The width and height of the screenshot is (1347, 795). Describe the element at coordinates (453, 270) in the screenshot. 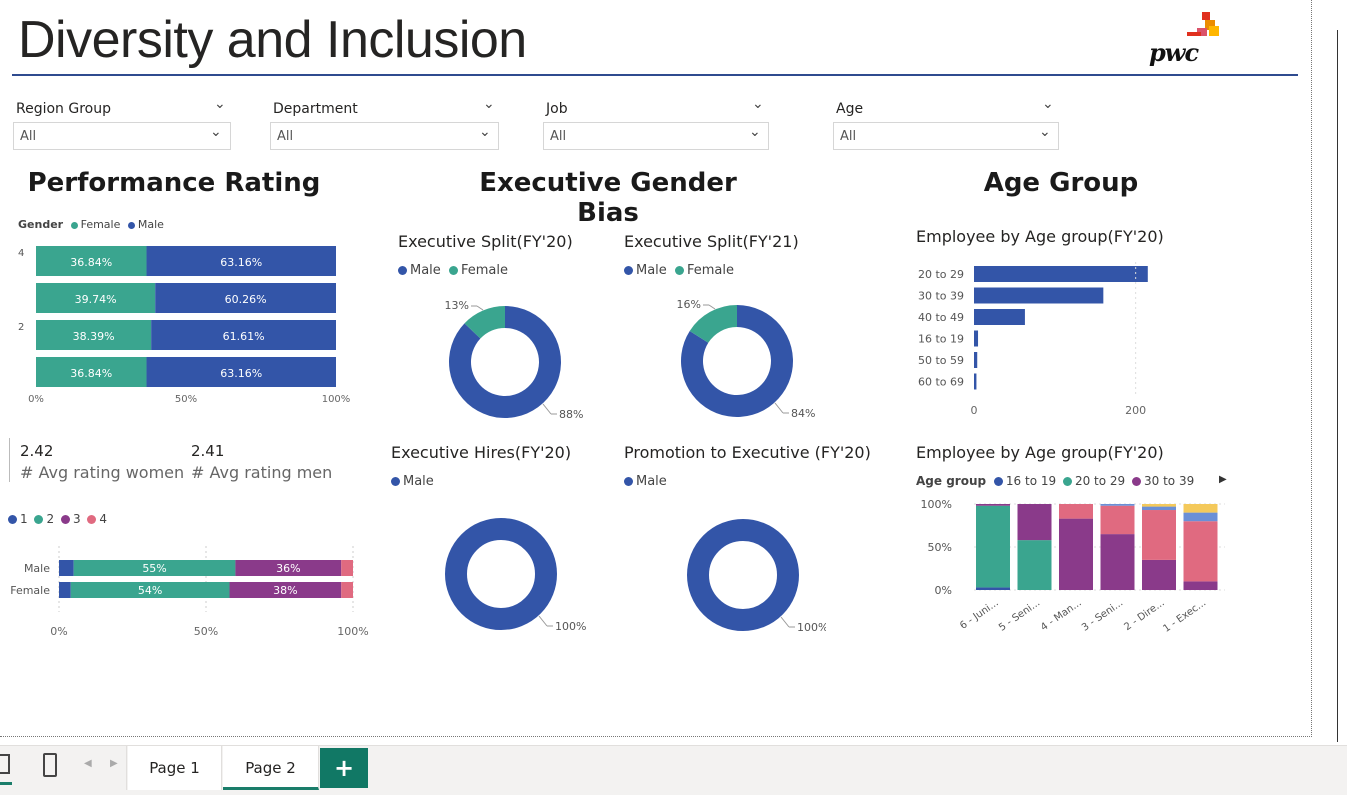

I see `donut-legend: Male Female` at that location.